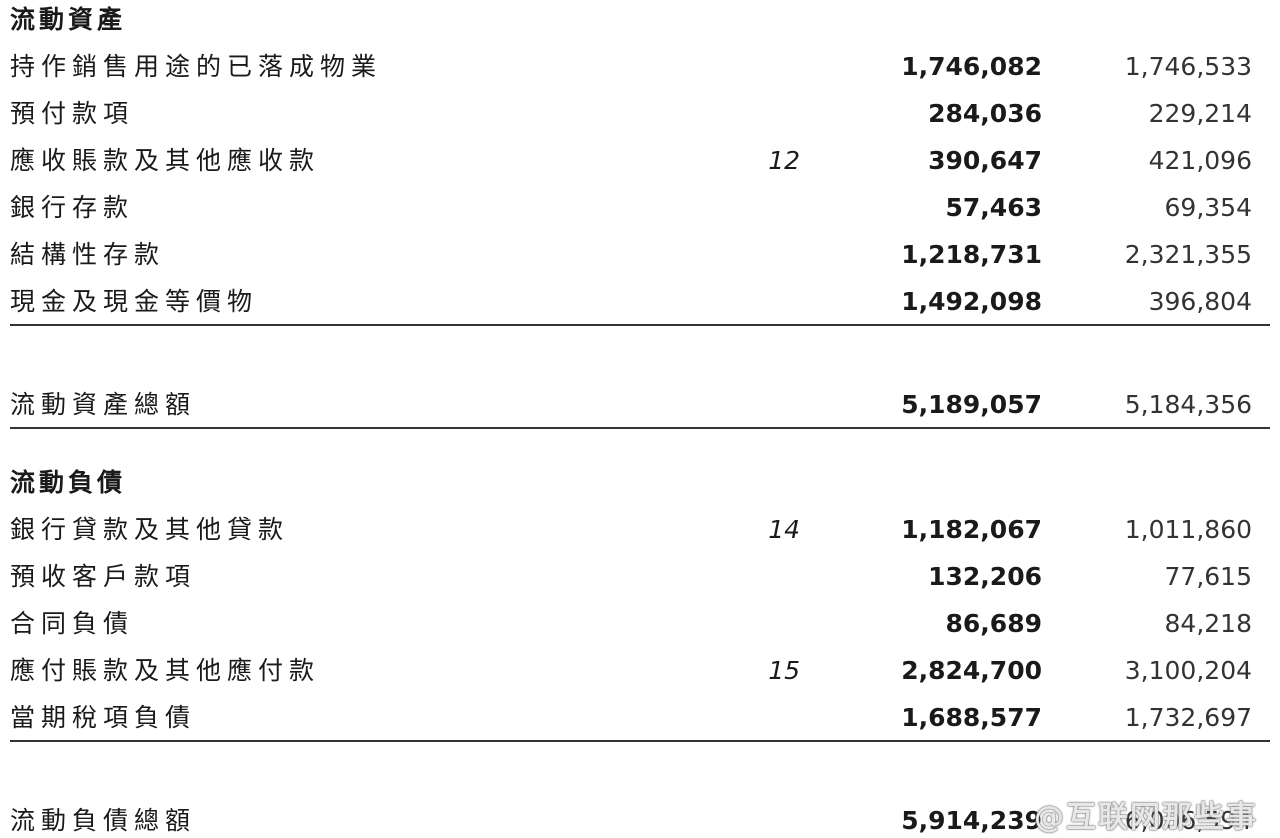  Describe the element at coordinates (72, 207) in the screenshot. I see `item-label: 銀行存款` at that location.